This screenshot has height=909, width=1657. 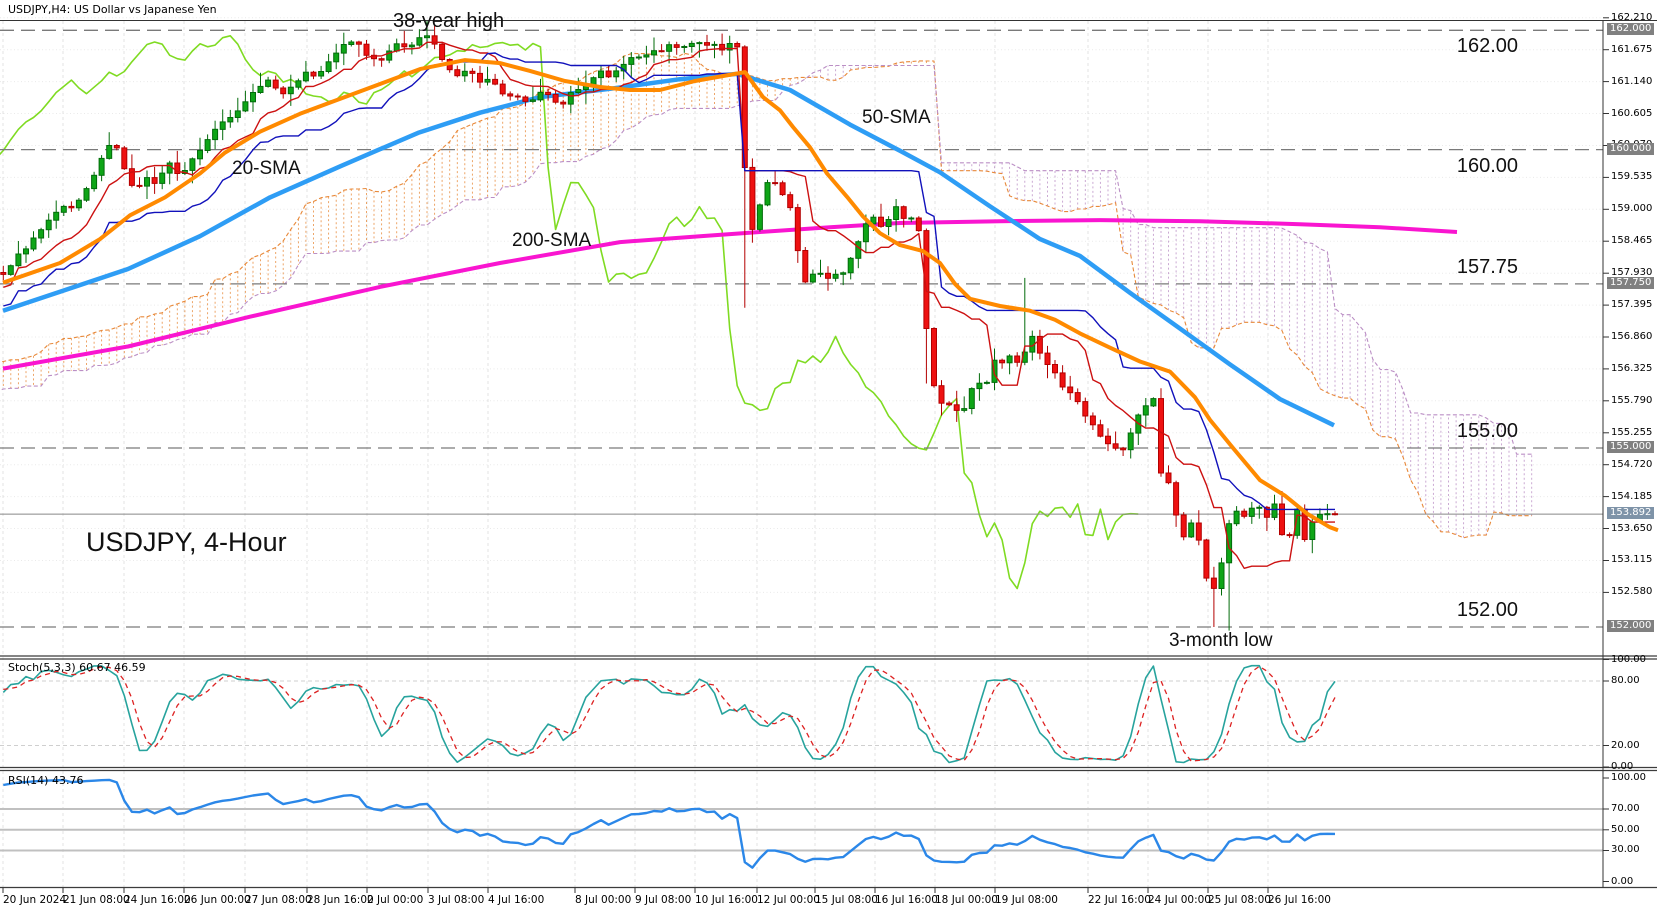 What do you see at coordinates (846, 900) in the screenshot?
I see `time-tick-label: 15 Jul 08:00` at bounding box center [846, 900].